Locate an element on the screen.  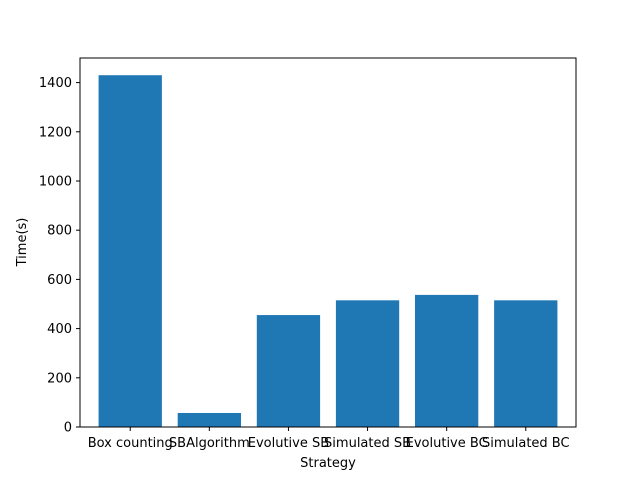
x-tick-label: Box counting is located at coordinates (130, 443).